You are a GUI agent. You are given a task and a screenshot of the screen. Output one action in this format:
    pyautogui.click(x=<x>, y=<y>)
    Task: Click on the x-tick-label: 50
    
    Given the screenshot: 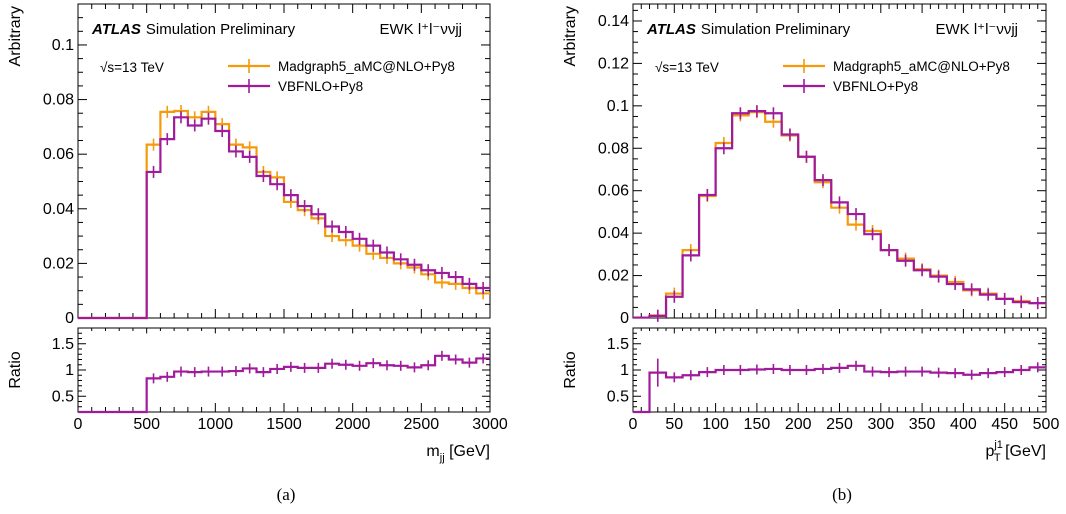 What is the action you would take?
    pyautogui.click(x=674, y=424)
    